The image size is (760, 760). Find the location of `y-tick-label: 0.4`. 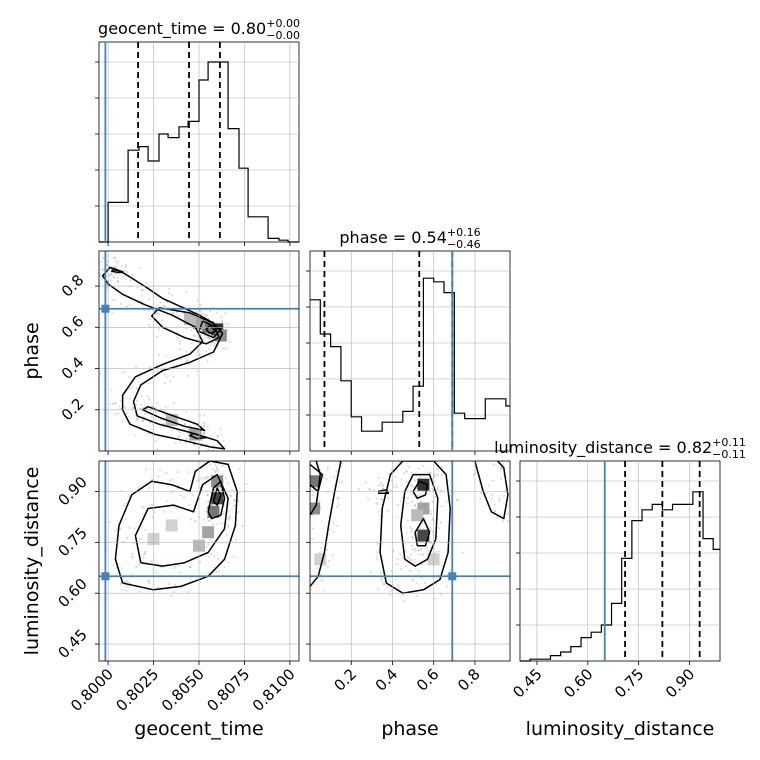

y-tick-label: 0.4 is located at coordinates (73, 368).